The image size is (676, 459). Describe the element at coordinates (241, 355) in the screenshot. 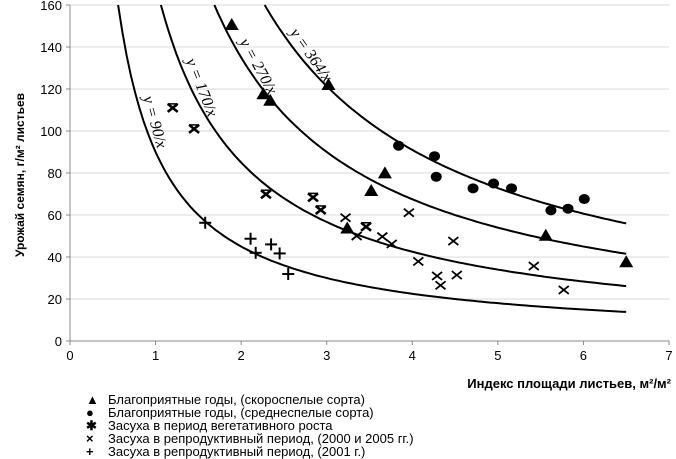

I see `x-tick-label: 2` at that location.